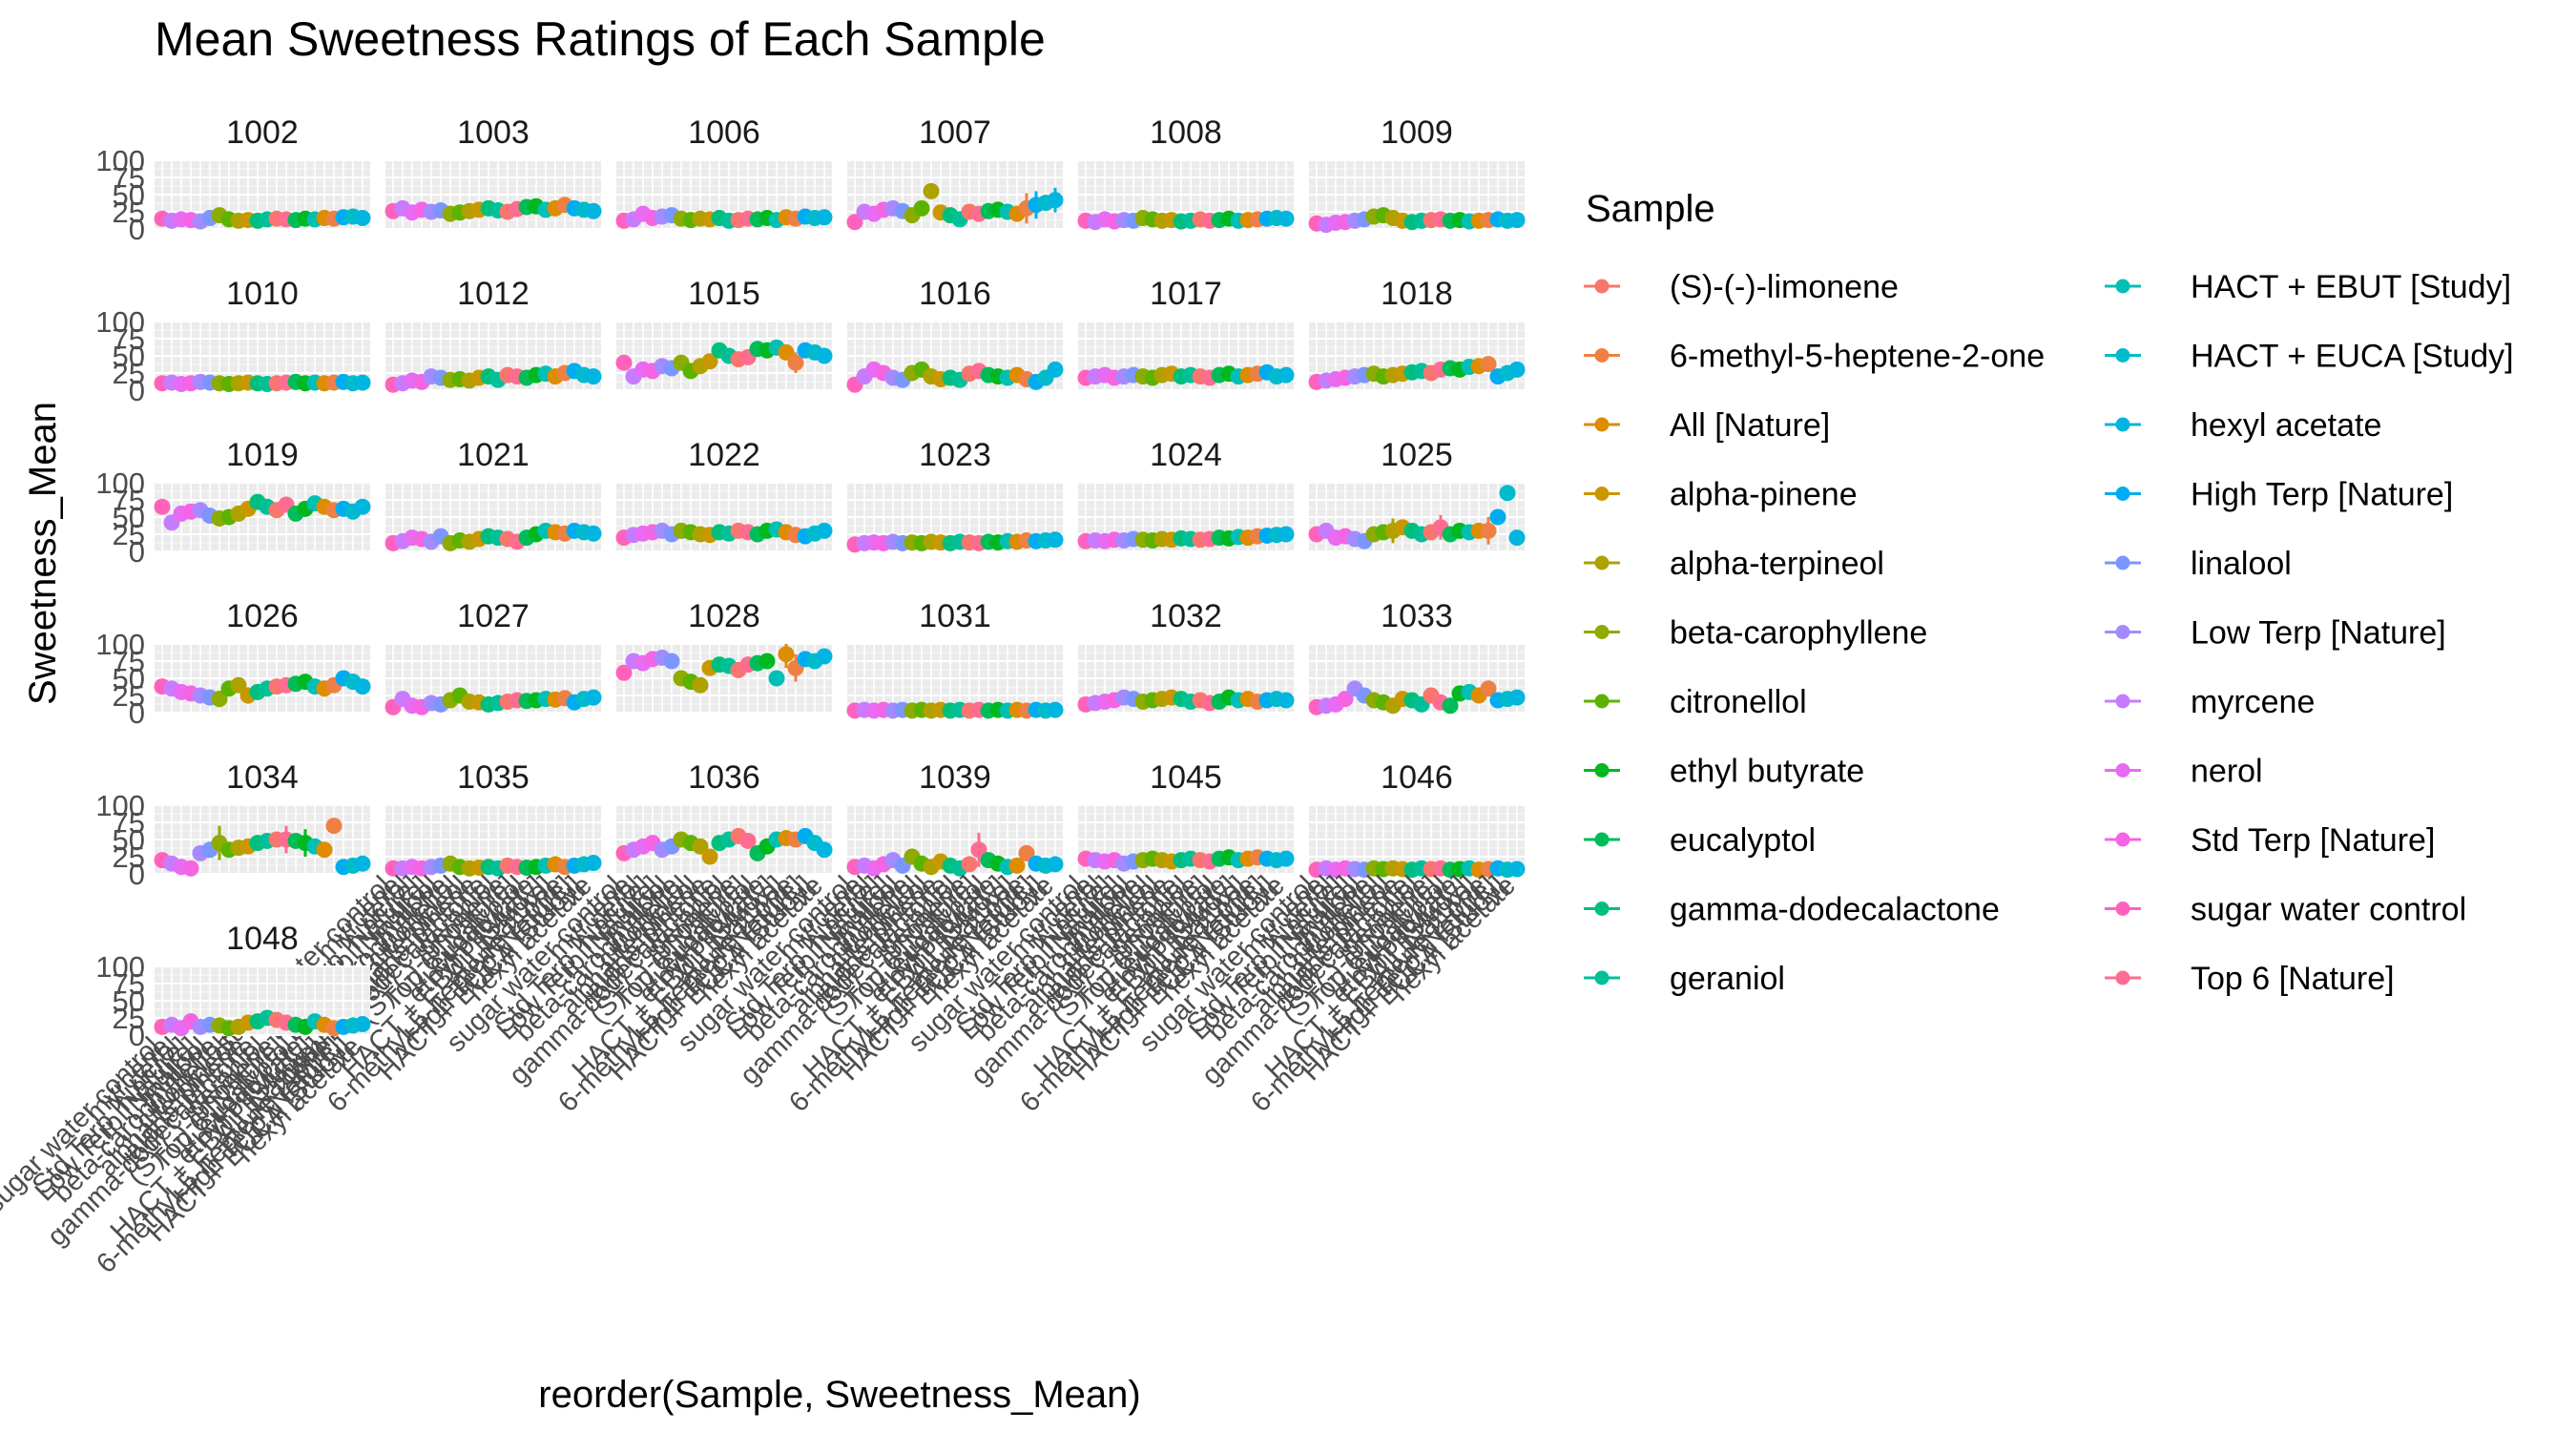  What do you see at coordinates (1798, 633) in the screenshot?
I see `legend-label: beta-carophyllene` at bounding box center [1798, 633].